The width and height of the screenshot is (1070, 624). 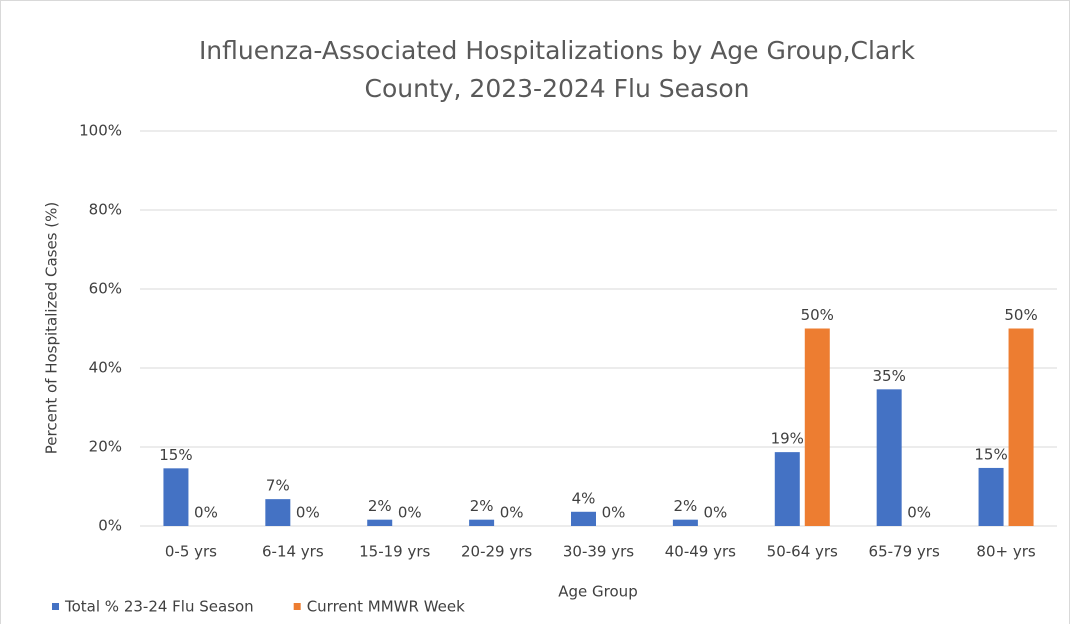 What do you see at coordinates (52, 328) in the screenshot?
I see `y-axis-label: Percent of Hospitalized Cases (%)` at bounding box center [52, 328].